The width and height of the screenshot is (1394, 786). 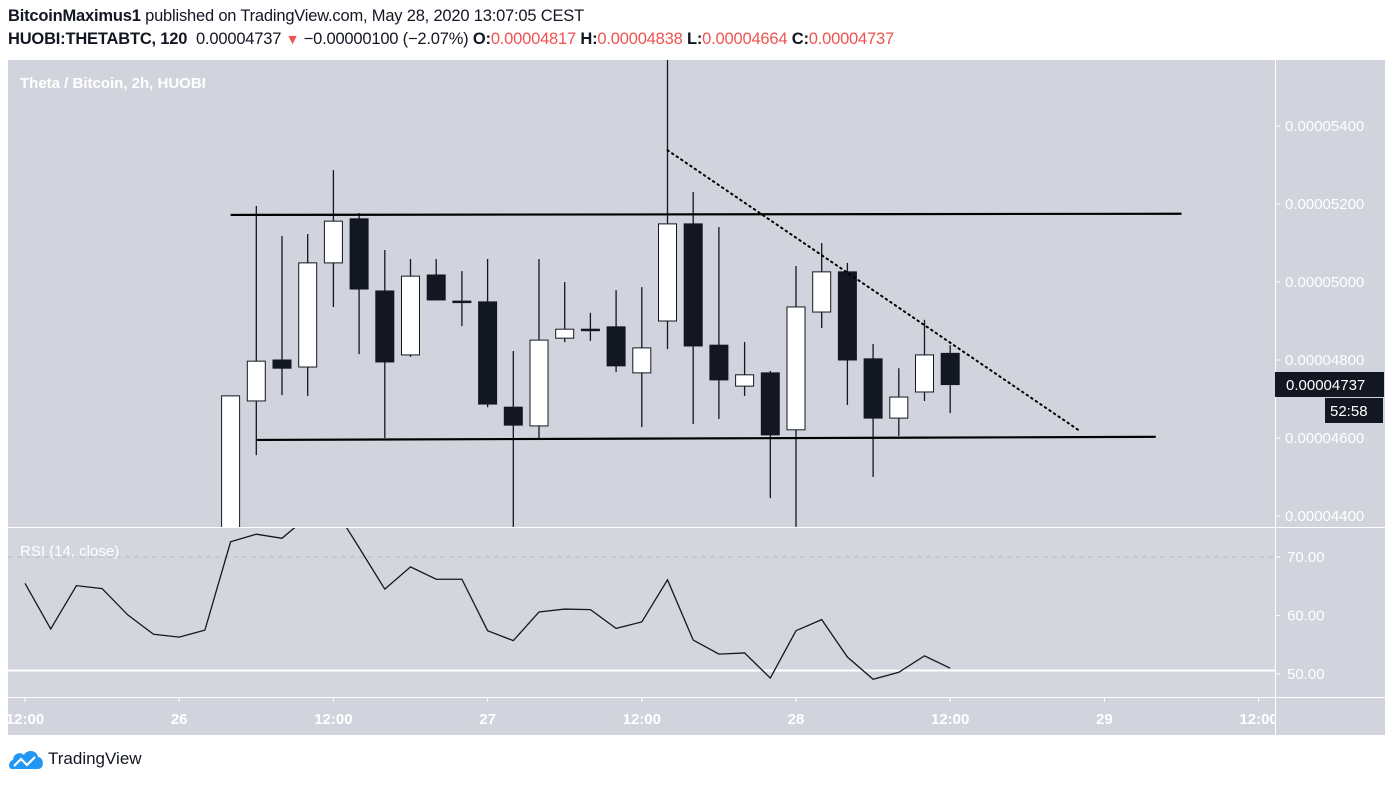 I want to click on price-tick-label: 0.00004800, so click(x=1324, y=360).